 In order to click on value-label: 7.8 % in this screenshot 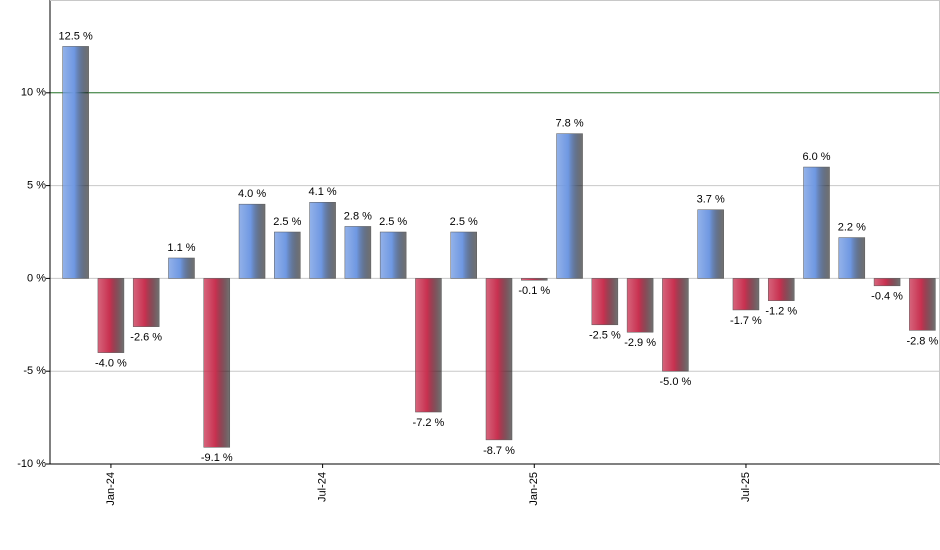, I will do `click(569, 124)`.